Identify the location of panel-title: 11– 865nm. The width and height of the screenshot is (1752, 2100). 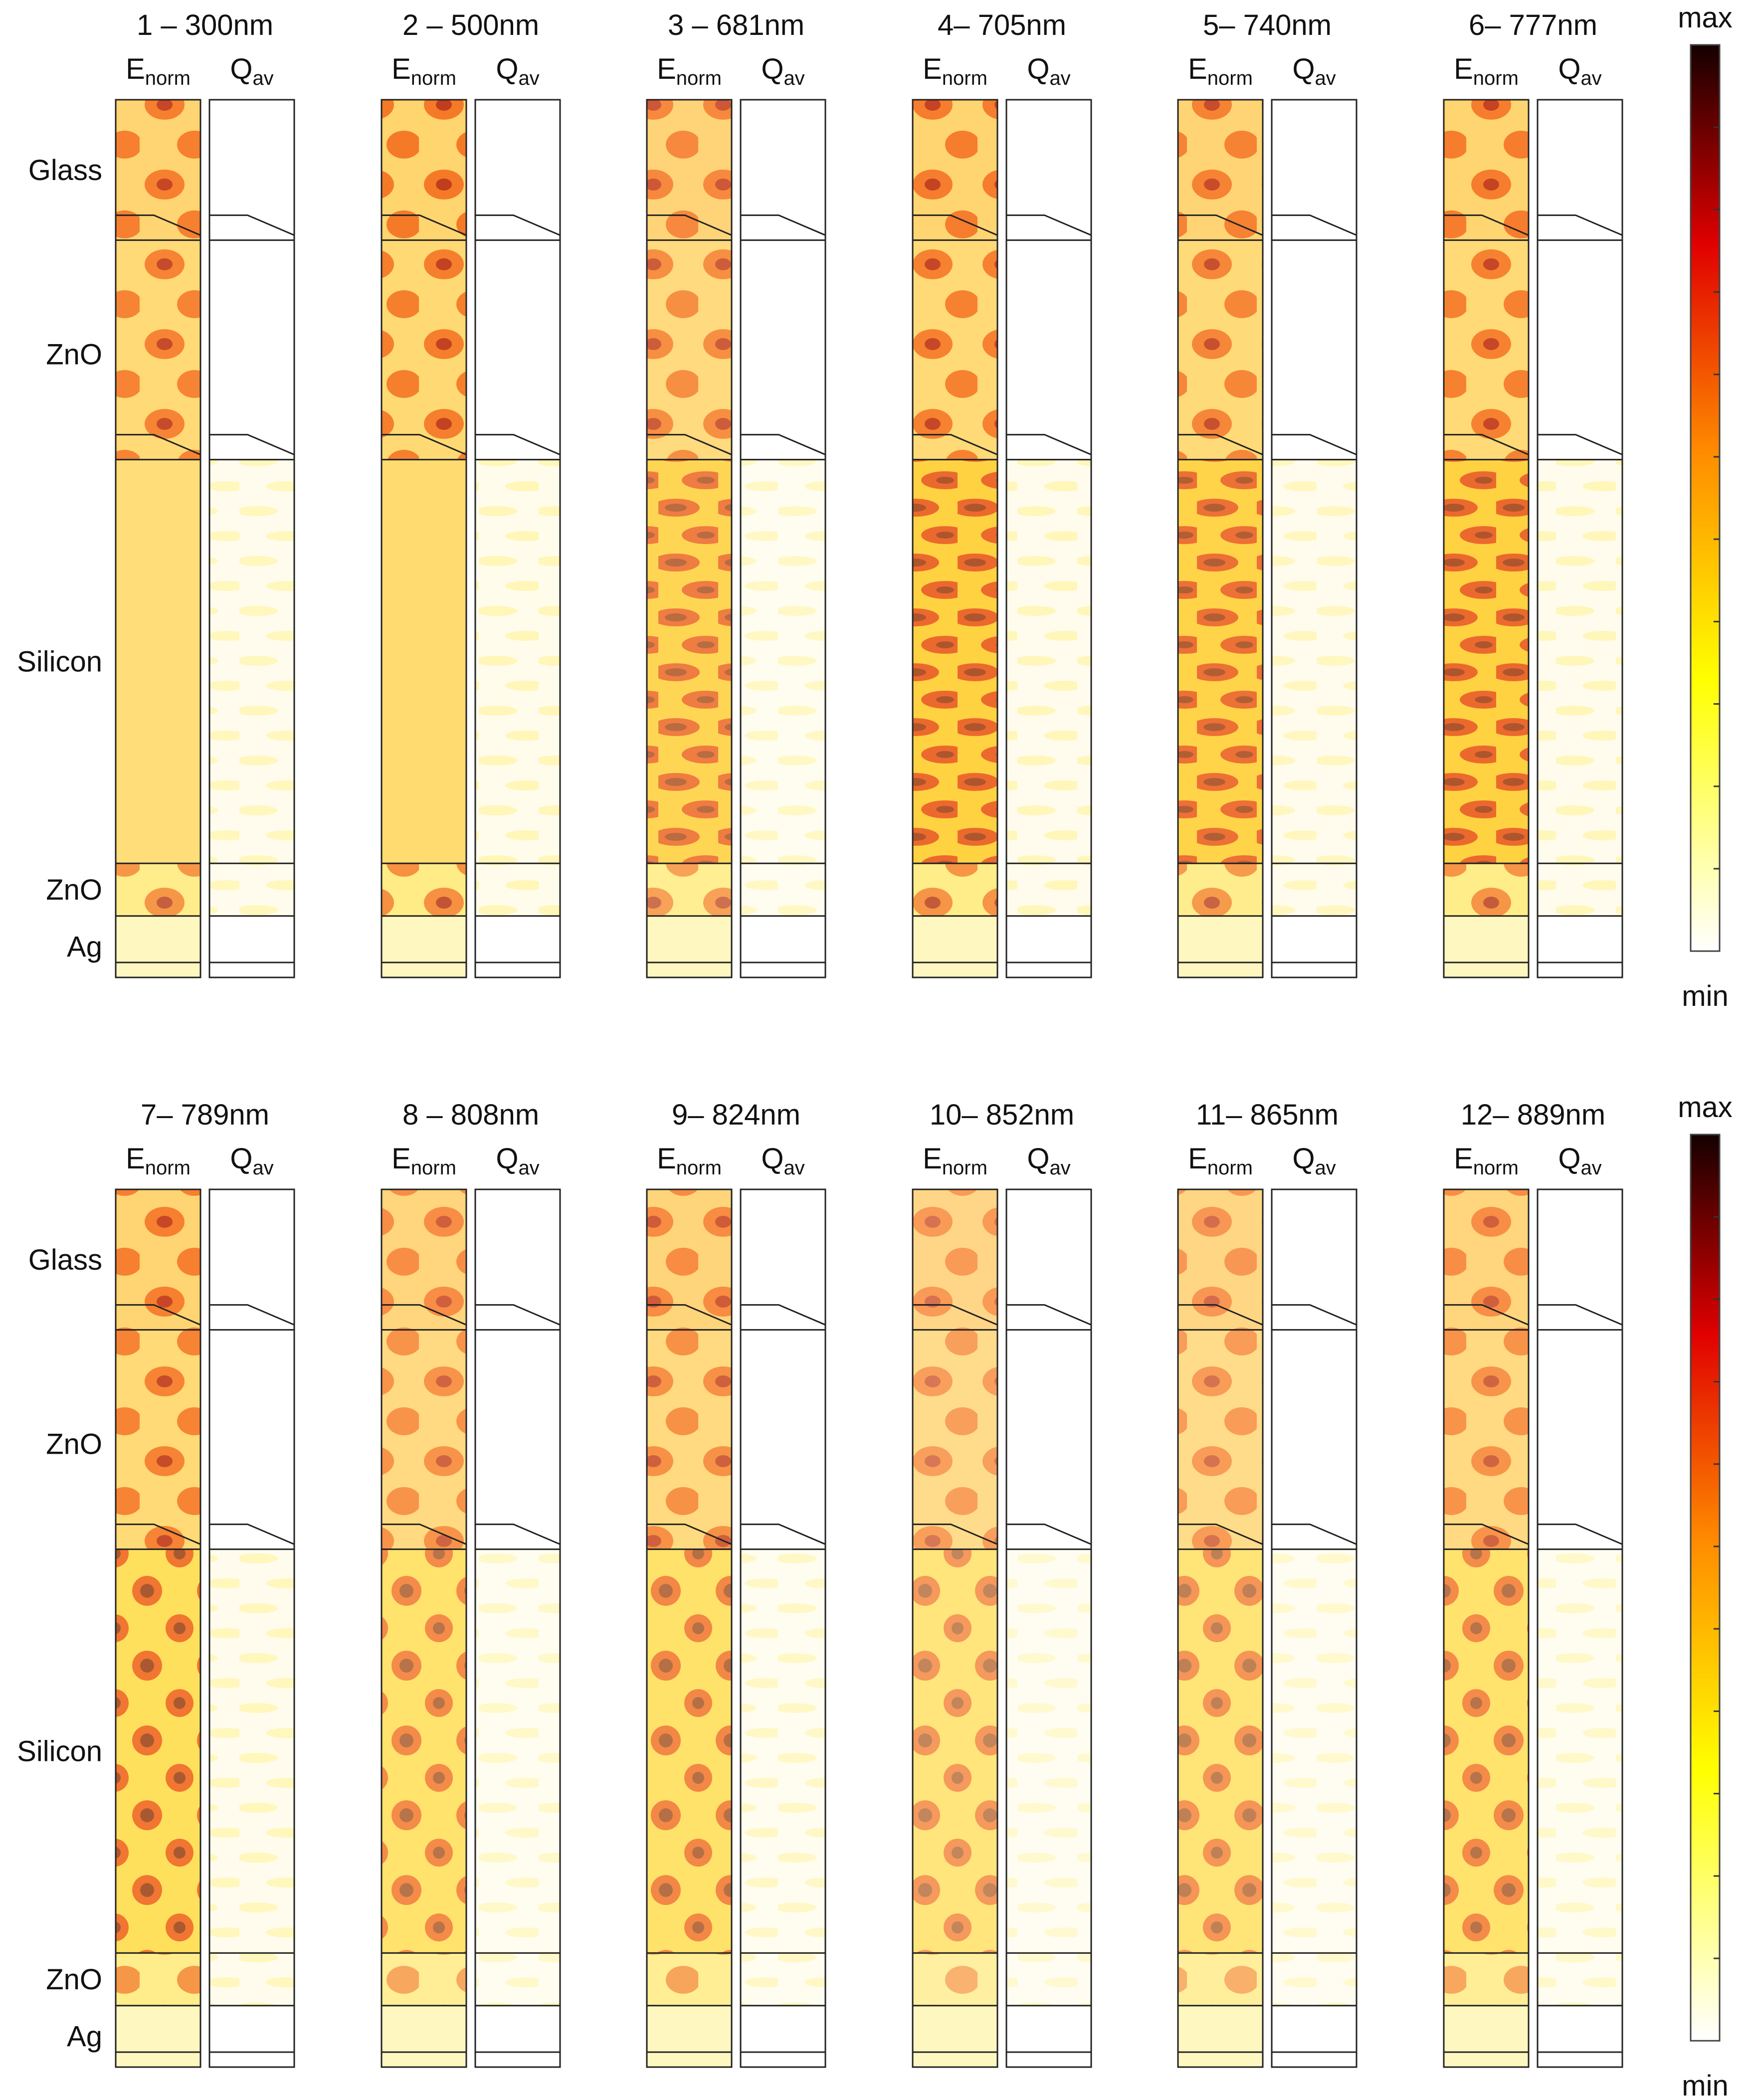
(1267, 1115).